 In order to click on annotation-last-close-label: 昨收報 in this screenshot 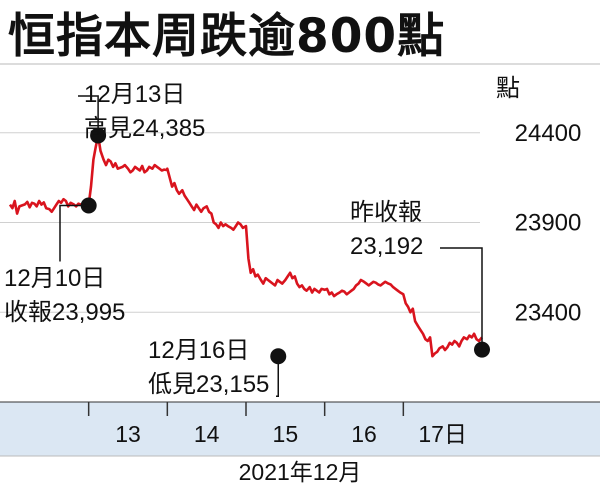, I will do `click(386, 212)`.